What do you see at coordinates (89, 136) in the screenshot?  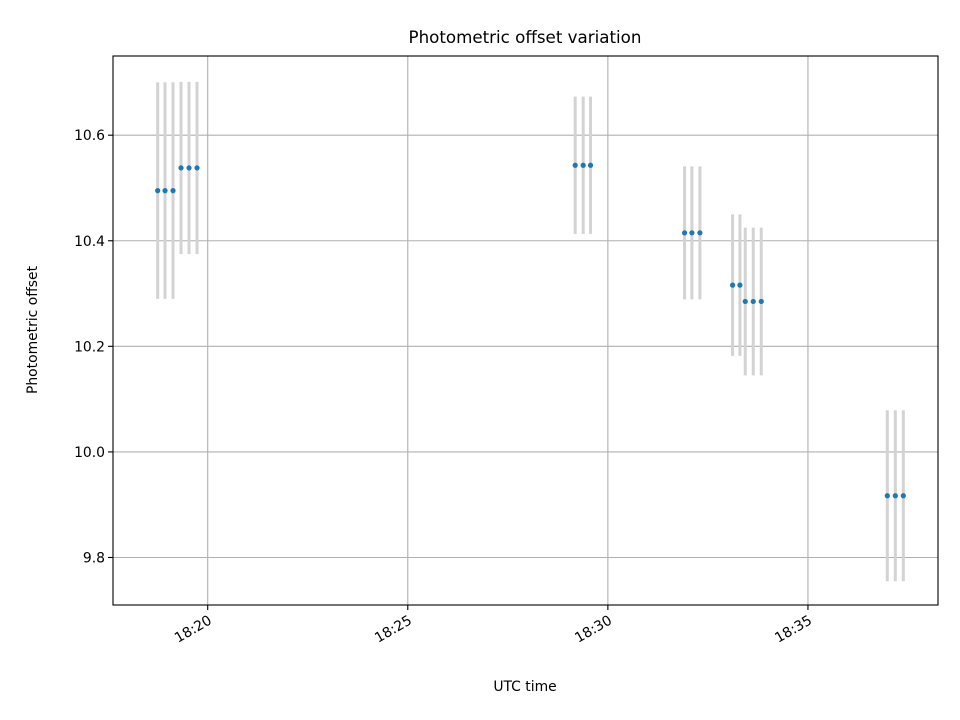 I see `y-tick-label: 10.6` at bounding box center [89, 136].